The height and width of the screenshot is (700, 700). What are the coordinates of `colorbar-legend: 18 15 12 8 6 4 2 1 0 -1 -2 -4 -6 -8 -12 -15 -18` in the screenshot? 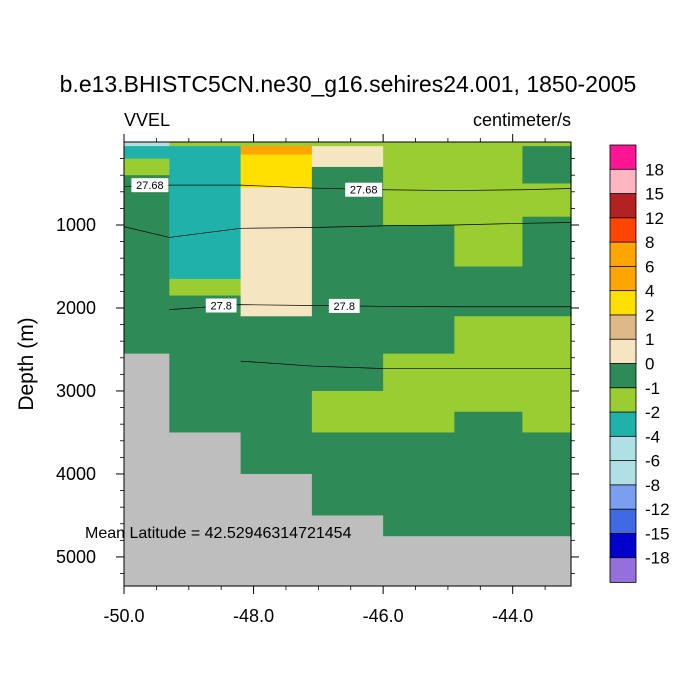 It's located at (639, 363).